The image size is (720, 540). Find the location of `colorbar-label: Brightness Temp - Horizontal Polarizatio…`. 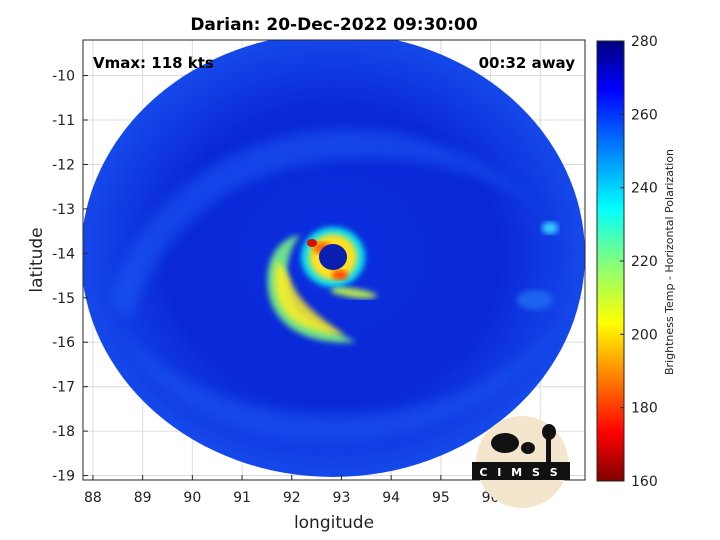

colorbar-label: Brightness Temp - Horizontal Polarizatio… is located at coordinates (669, 262).